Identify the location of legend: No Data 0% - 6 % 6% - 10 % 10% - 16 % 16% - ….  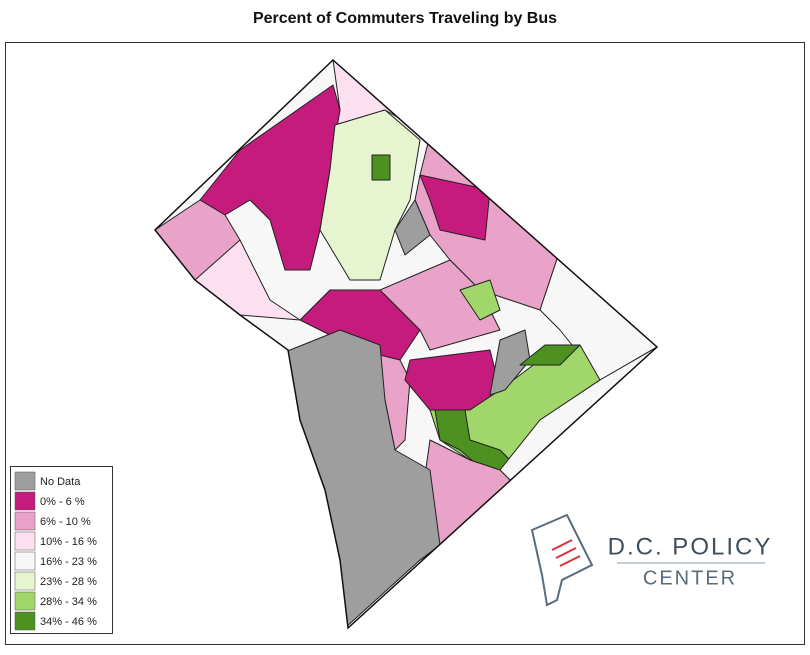
(61, 550).